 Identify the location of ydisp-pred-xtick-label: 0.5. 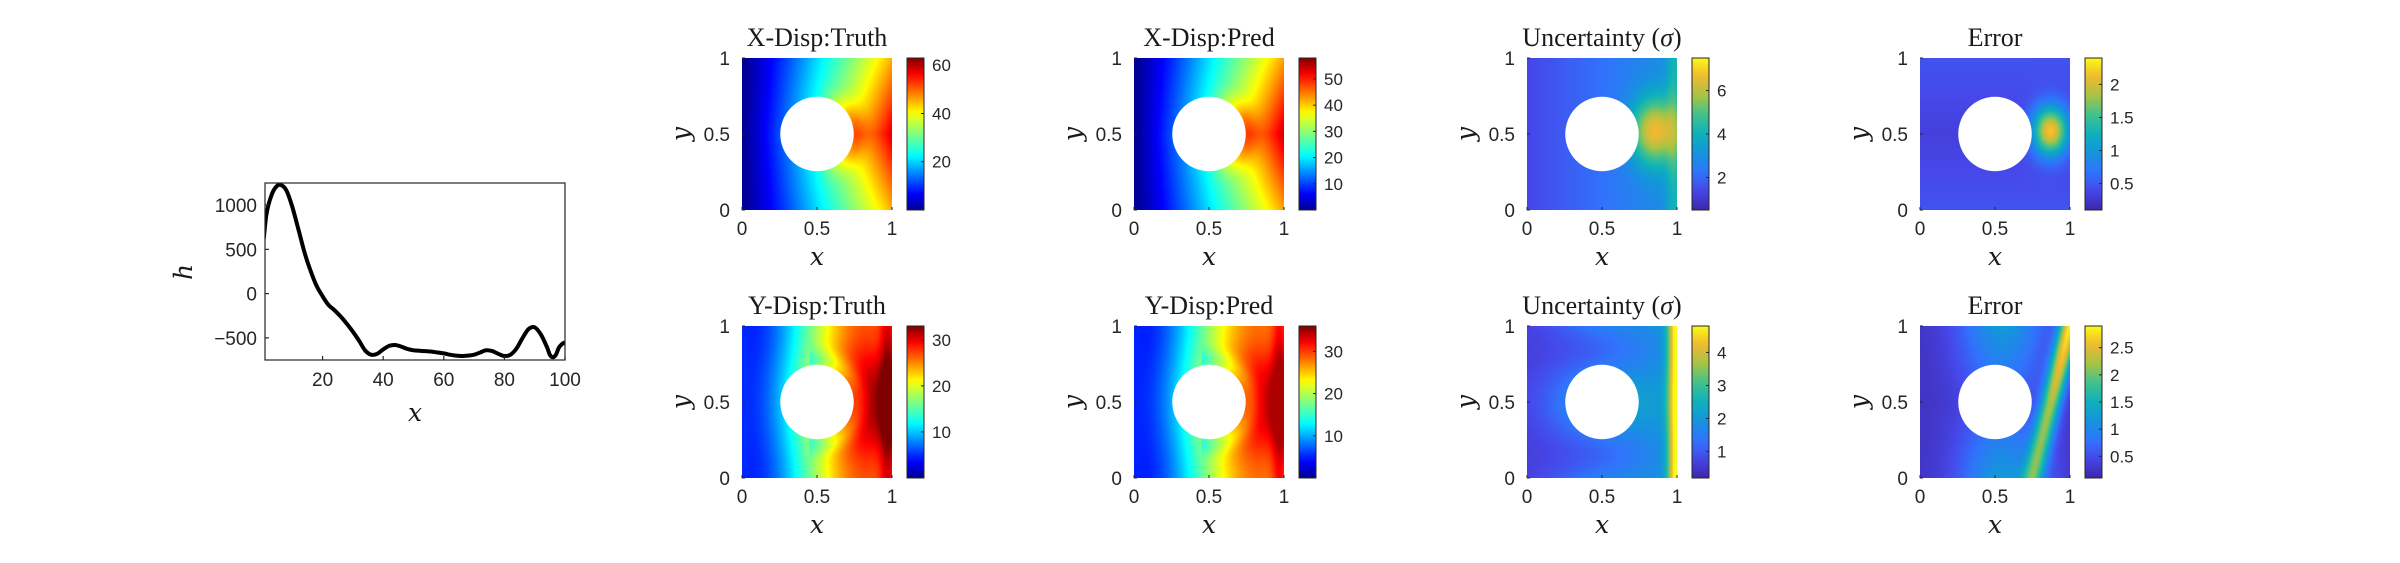
(1209, 497).